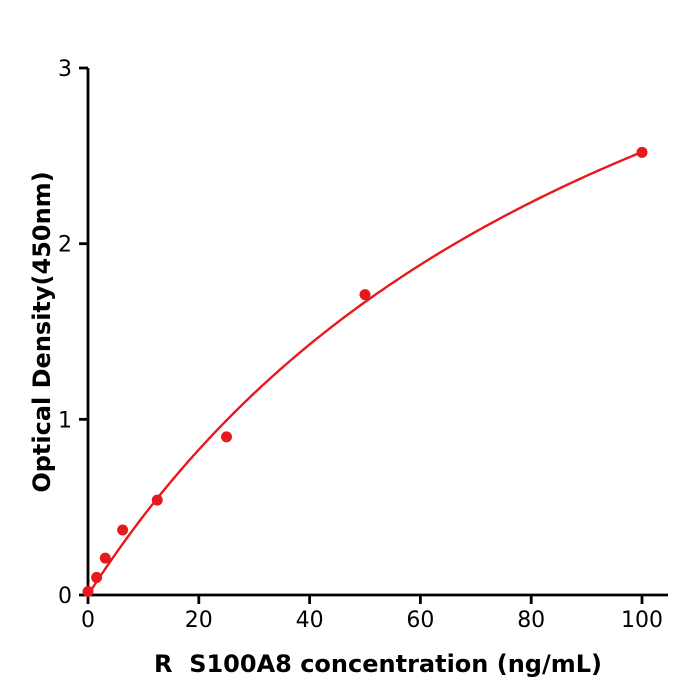 Image resolution: width=700 pixels, height=700 pixels. I want to click on x-tick-label: 100, so click(642, 620).